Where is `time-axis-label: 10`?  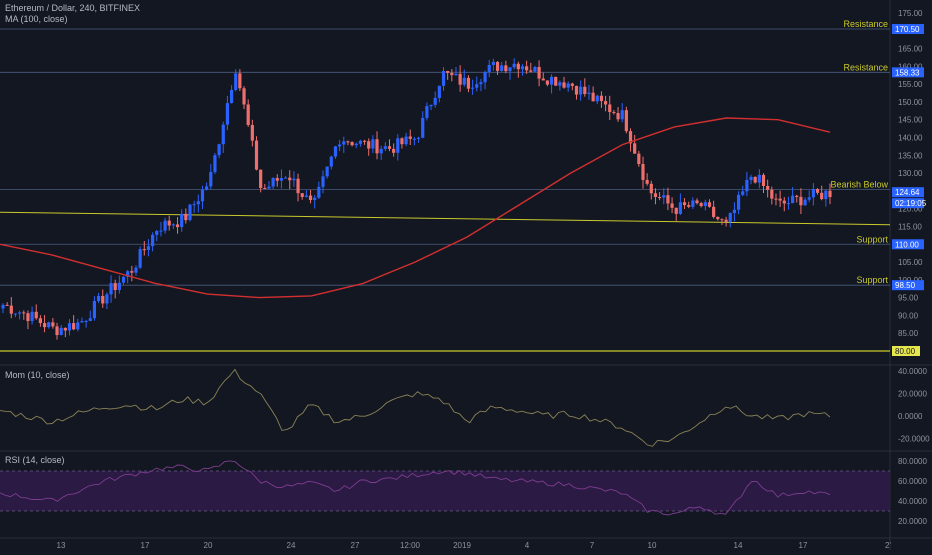 time-axis-label: 10 is located at coordinates (652, 545).